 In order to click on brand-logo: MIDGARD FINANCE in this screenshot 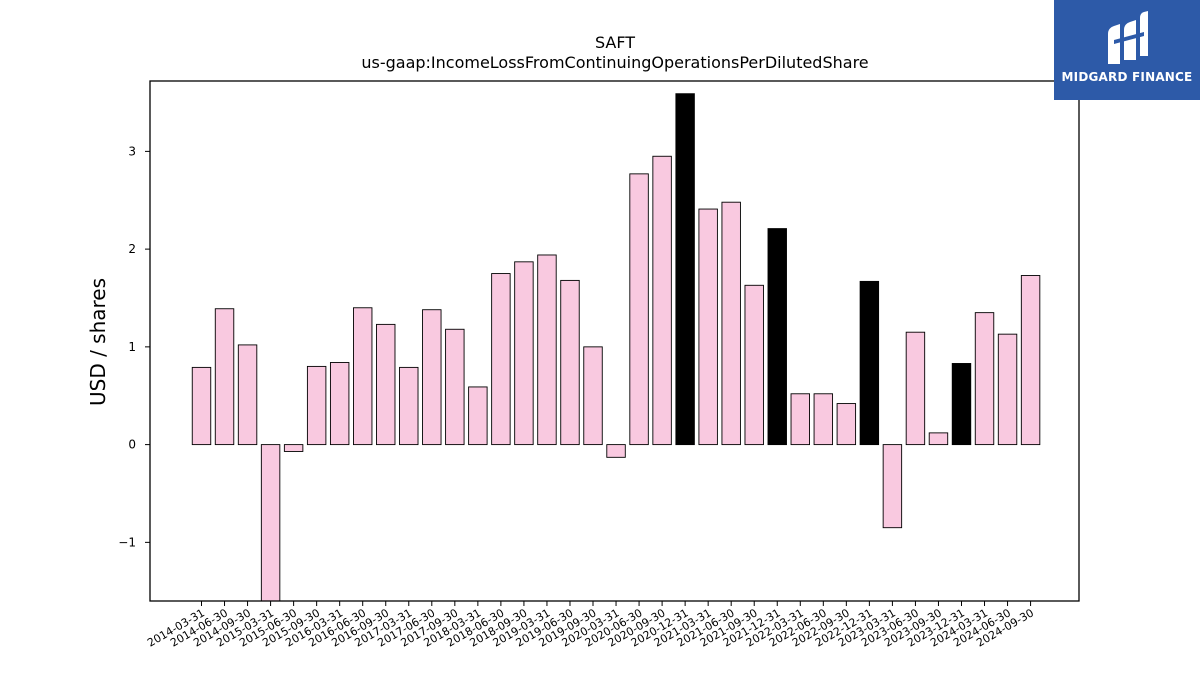, I will do `click(1127, 50)`.